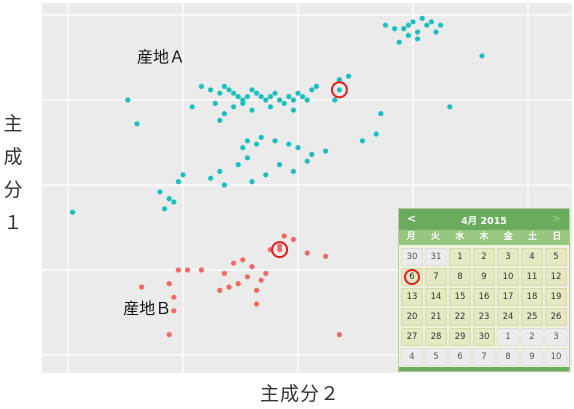 This screenshot has width=574, height=409. Describe the element at coordinates (532, 297) in the screenshot. I see `calendar-day-cell: 18` at that location.